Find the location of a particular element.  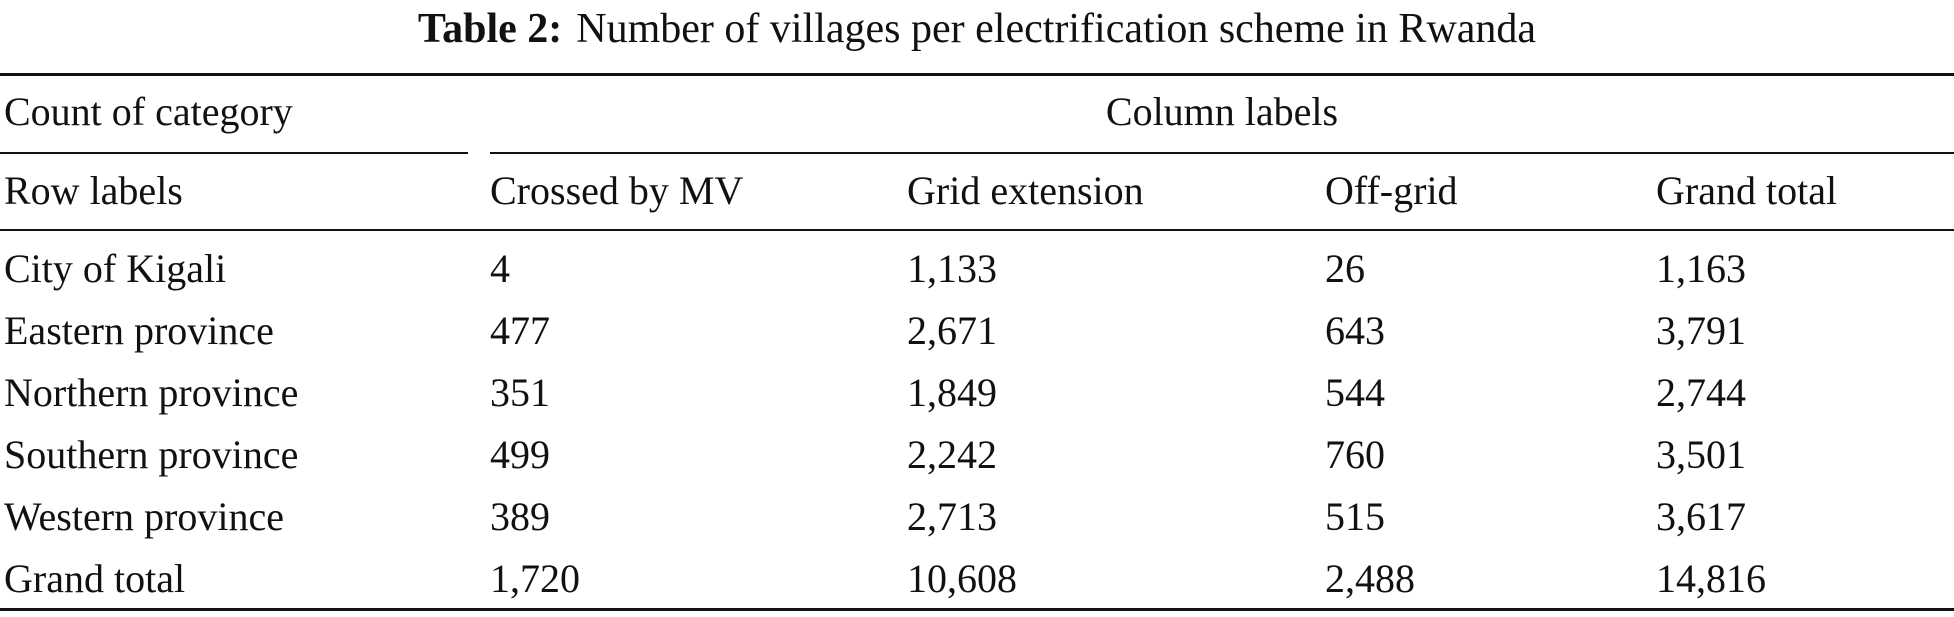

column-header-crossed-by-mv: Crossed by MV is located at coordinates (617, 190).